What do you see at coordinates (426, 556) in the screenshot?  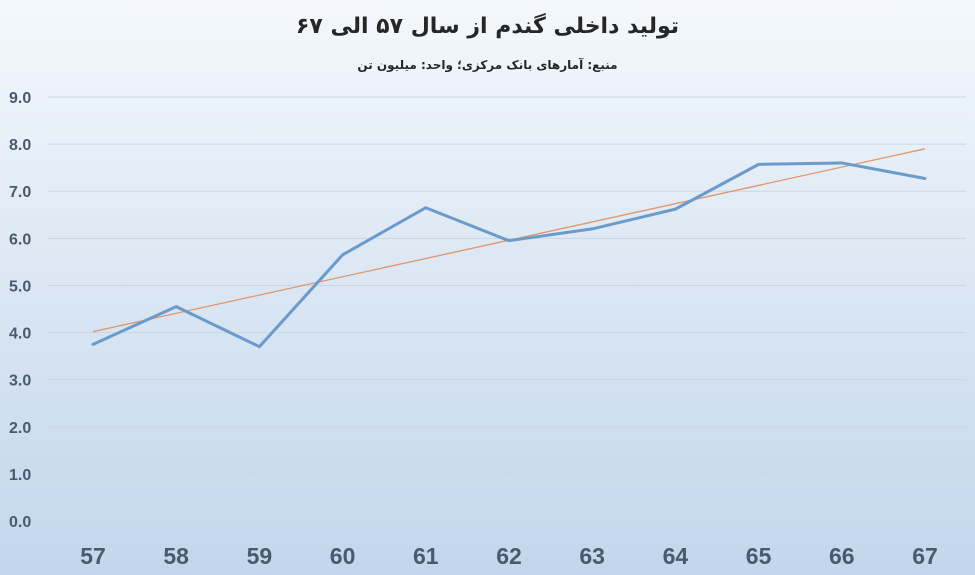 I see `x-tick-label: 61` at bounding box center [426, 556].